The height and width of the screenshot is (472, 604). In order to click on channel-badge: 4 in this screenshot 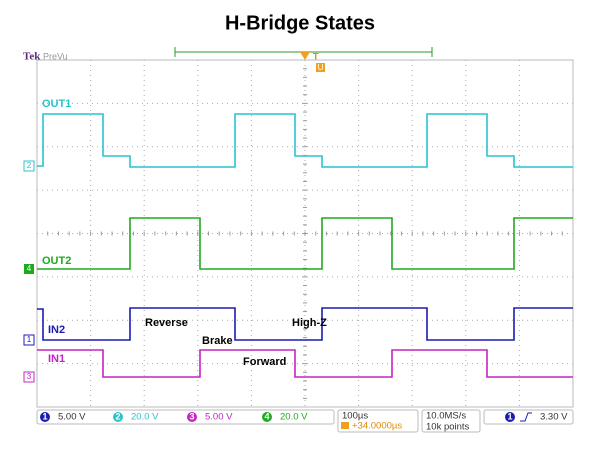, I will do `click(266, 416)`.